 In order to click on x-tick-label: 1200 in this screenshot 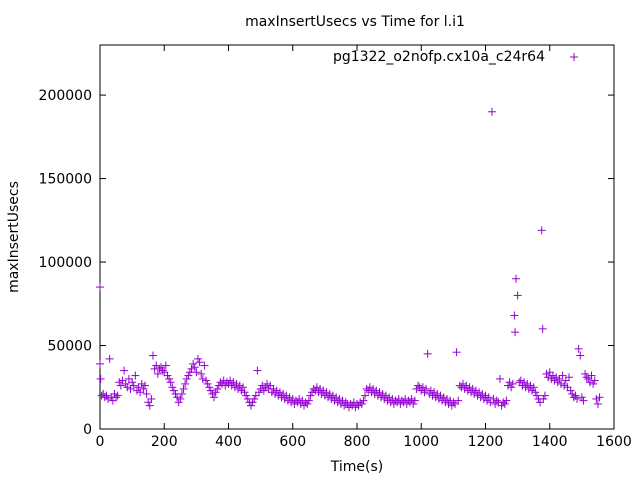, I will do `click(486, 442)`.